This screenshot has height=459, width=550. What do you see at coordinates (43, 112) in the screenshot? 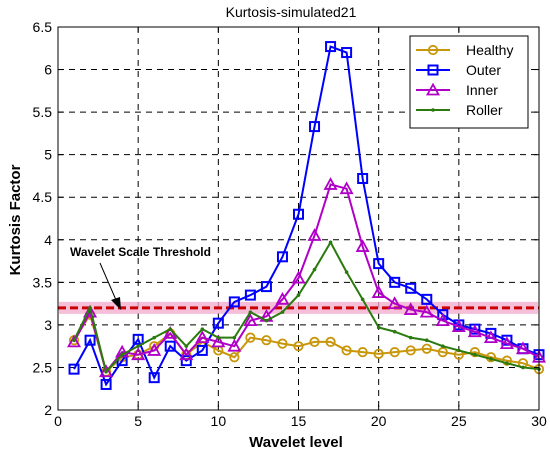
I see `y-tick-label: 5.5` at bounding box center [43, 112].